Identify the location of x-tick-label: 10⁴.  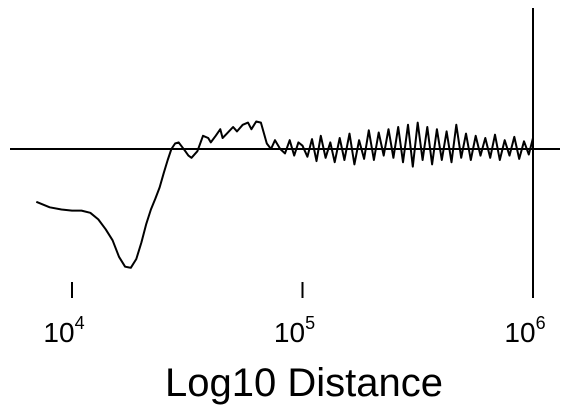
(63, 330).